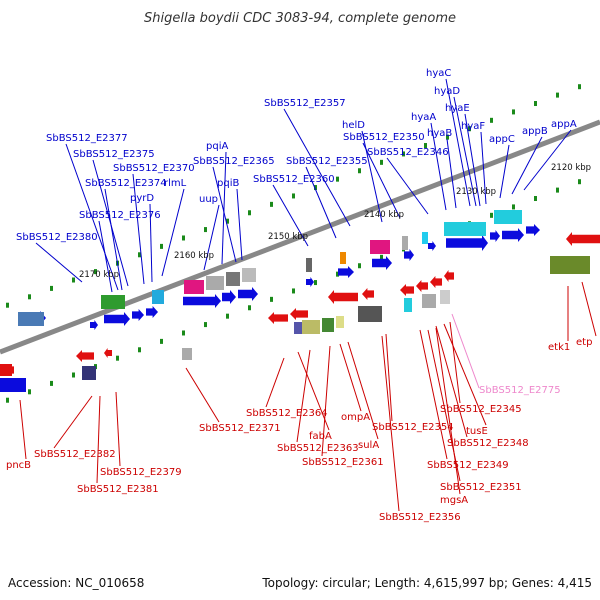 The height and width of the screenshot is (600, 600). Describe the element at coordinates (288, 237) in the screenshot. I see `scale-tick-label: 2150 kbp` at that location.